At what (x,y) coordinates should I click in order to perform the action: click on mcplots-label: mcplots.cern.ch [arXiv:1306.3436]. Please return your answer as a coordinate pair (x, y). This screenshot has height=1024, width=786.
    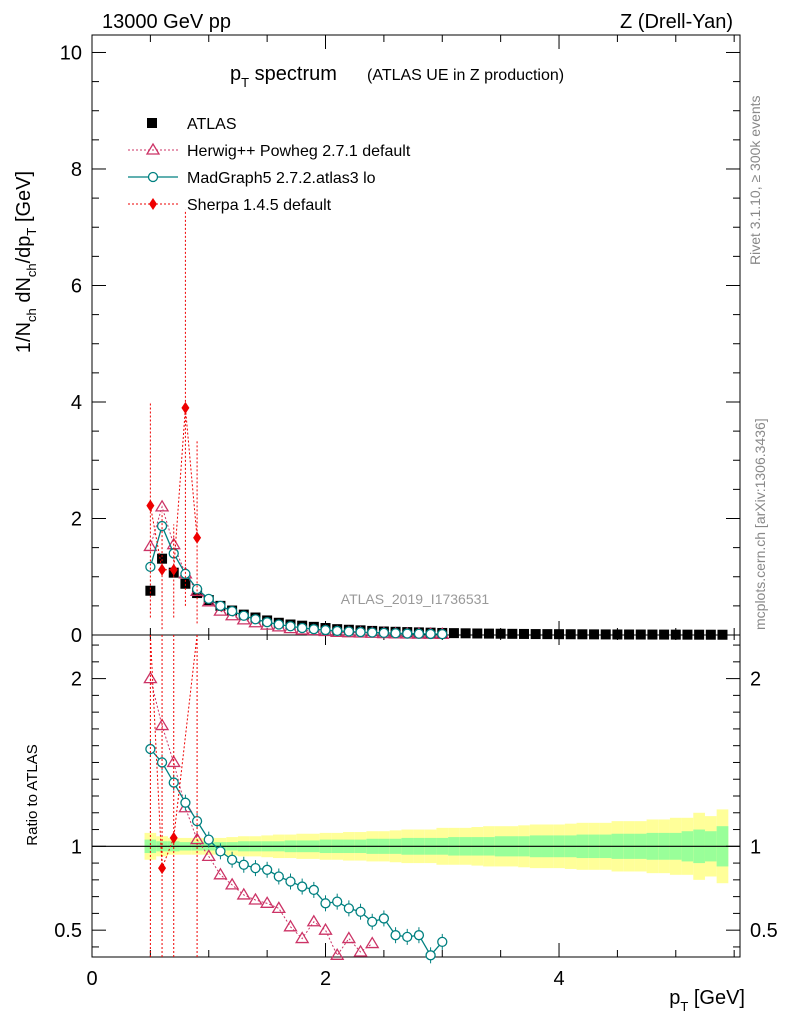
    Looking at the image, I should click on (760, 524).